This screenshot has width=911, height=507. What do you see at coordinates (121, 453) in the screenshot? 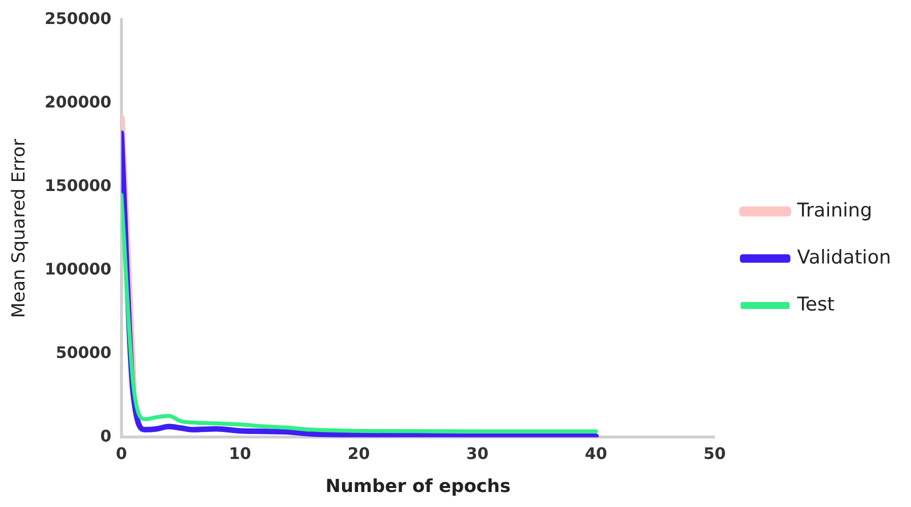
I see `x-tick-label: 0` at bounding box center [121, 453].